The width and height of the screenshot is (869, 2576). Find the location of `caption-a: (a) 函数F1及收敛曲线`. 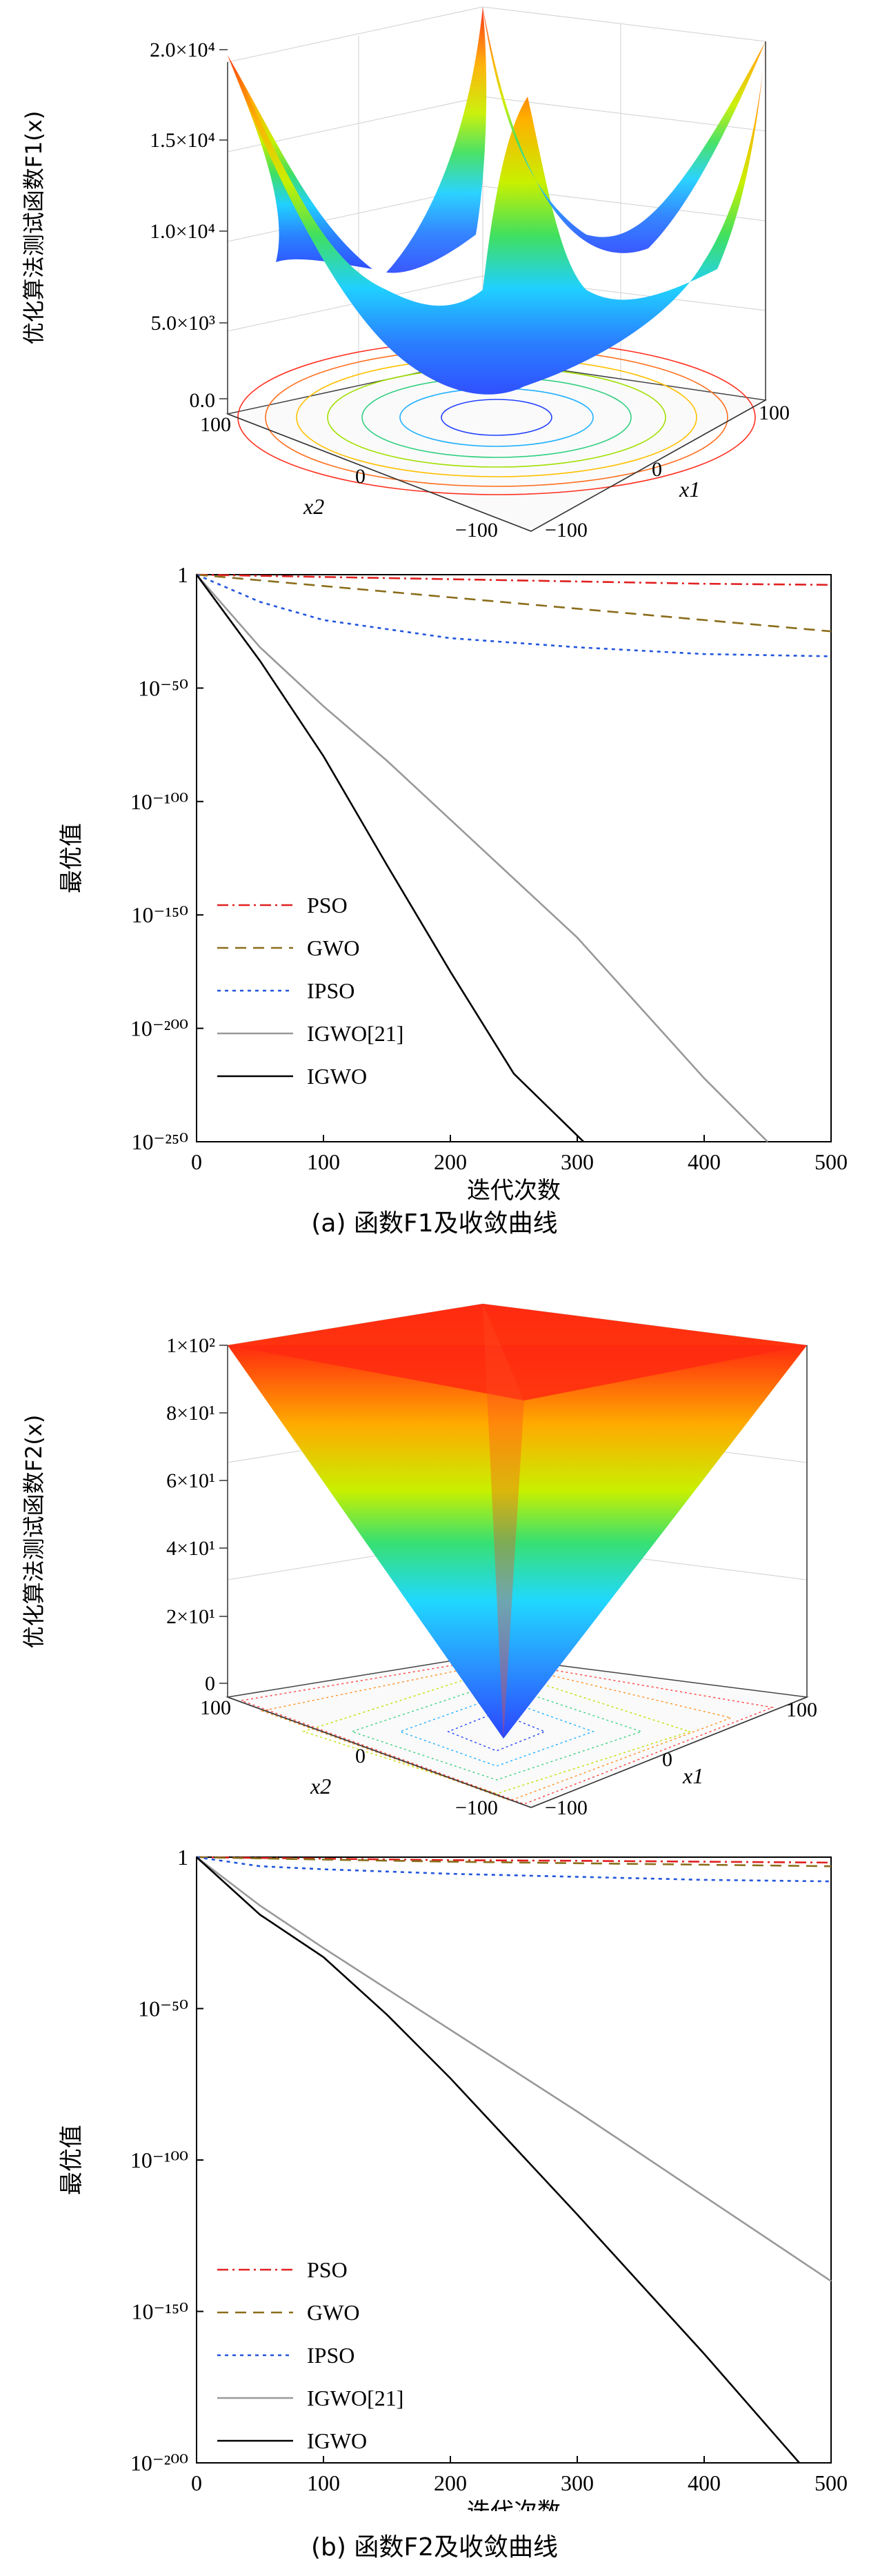

caption-a: (a) 函数F1及收敛曲线 is located at coordinates (434, 1223).